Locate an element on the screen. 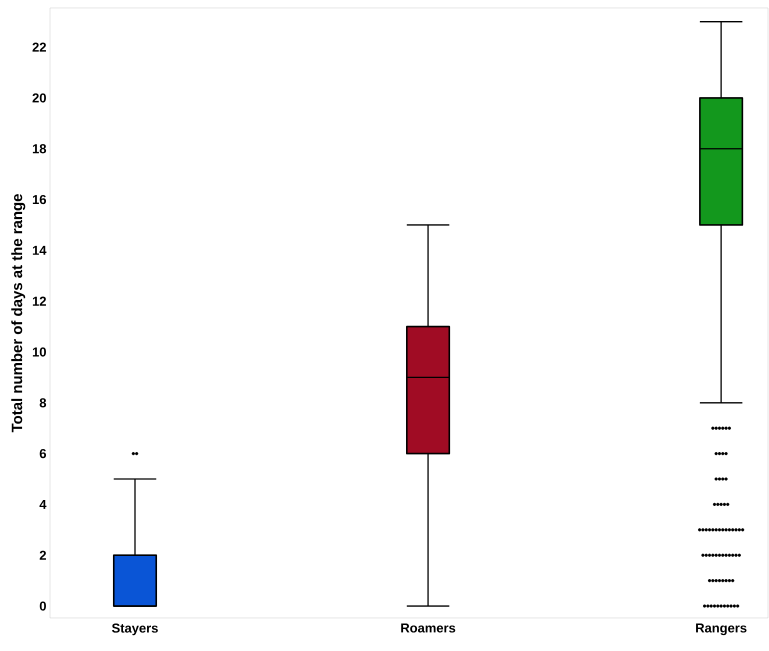 This screenshot has width=769, height=651. y-axis-title: Total number of days at the range is located at coordinates (18, 313).